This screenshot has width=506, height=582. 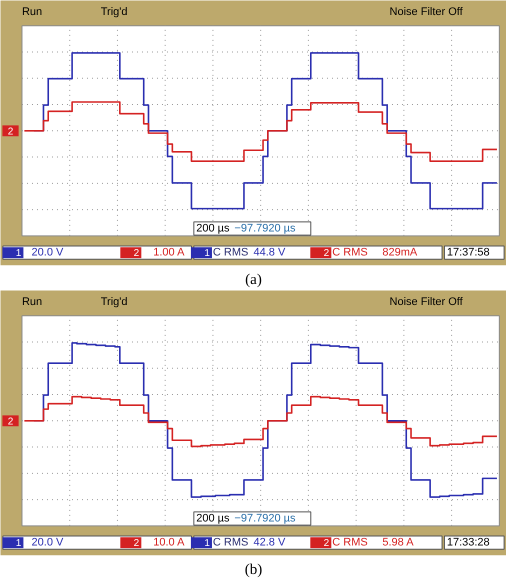 What do you see at coordinates (398, 542) in the screenshot?
I see `text: 5.98 A` at bounding box center [398, 542].